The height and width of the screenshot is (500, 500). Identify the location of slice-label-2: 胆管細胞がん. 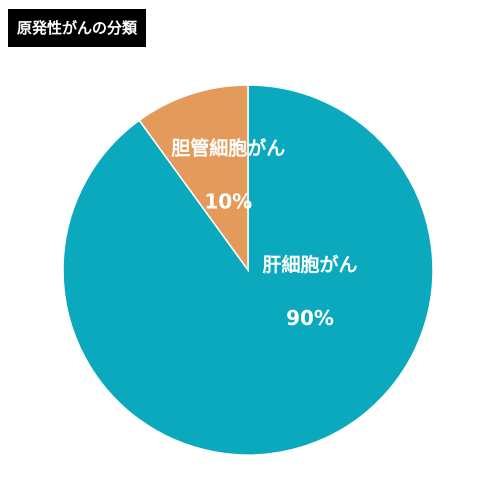
(228, 148).